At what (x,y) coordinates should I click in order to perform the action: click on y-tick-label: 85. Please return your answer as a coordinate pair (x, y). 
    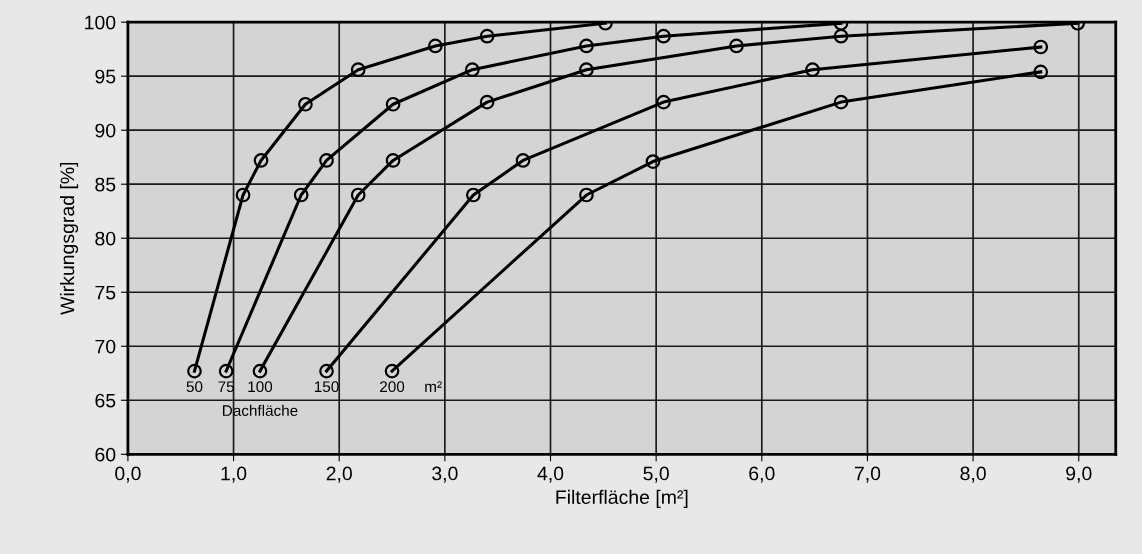
    Looking at the image, I should click on (105, 184).